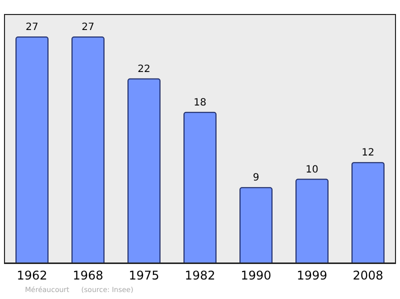  What do you see at coordinates (312, 170) in the screenshot?
I see `data-label: 10` at bounding box center [312, 170].